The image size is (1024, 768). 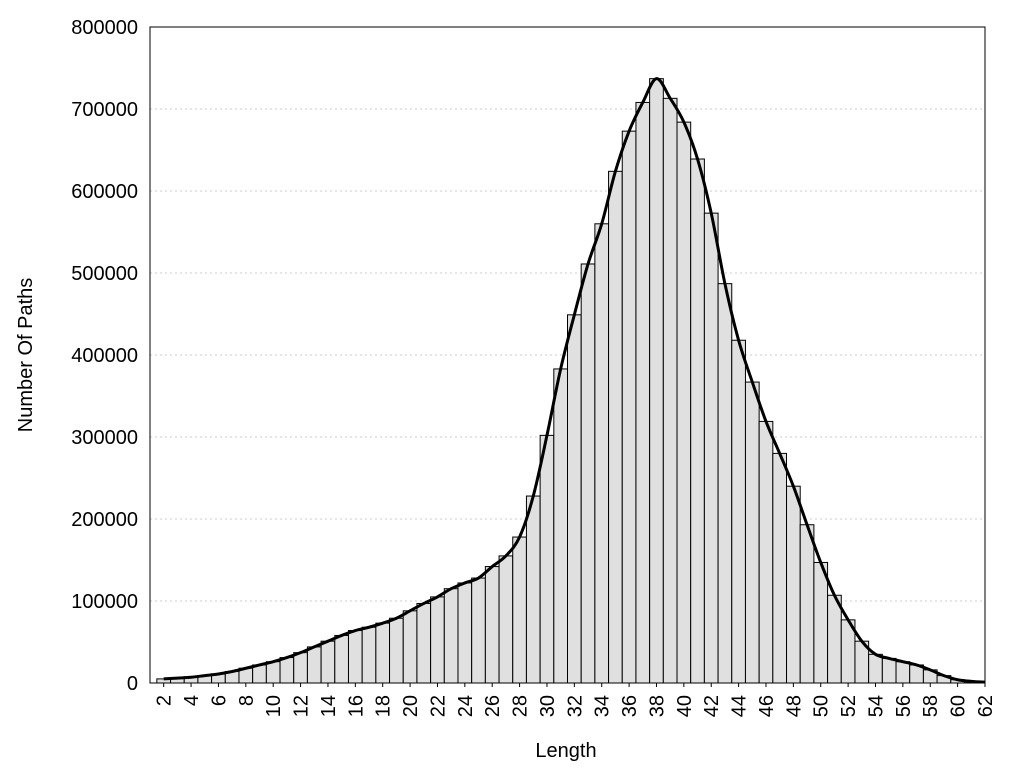 What do you see at coordinates (767, 706) in the screenshot?
I see `x-tick-label: 46` at bounding box center [767, 706].